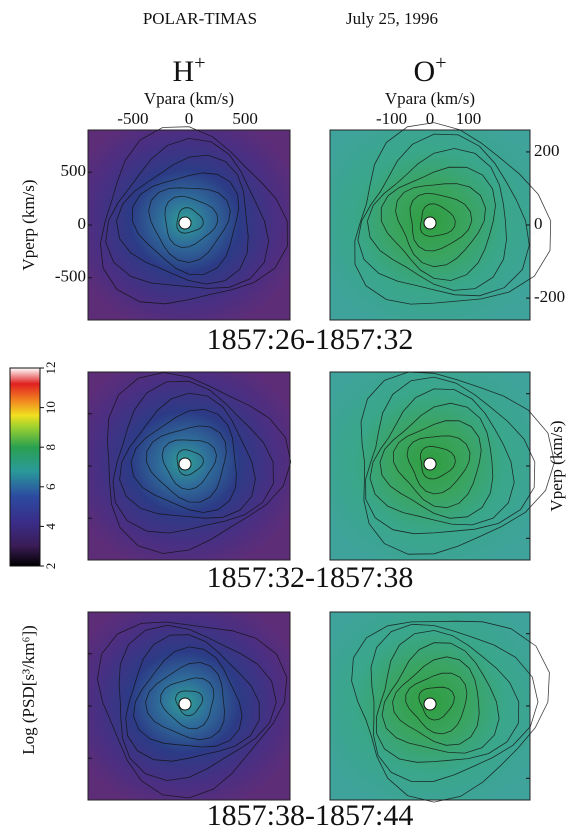 The image size is (580, 836). What do you see at coordinates (50, 368) in the screenshot?
I see `colorbar-tick-label: 12` at bounding box center [50, 368].